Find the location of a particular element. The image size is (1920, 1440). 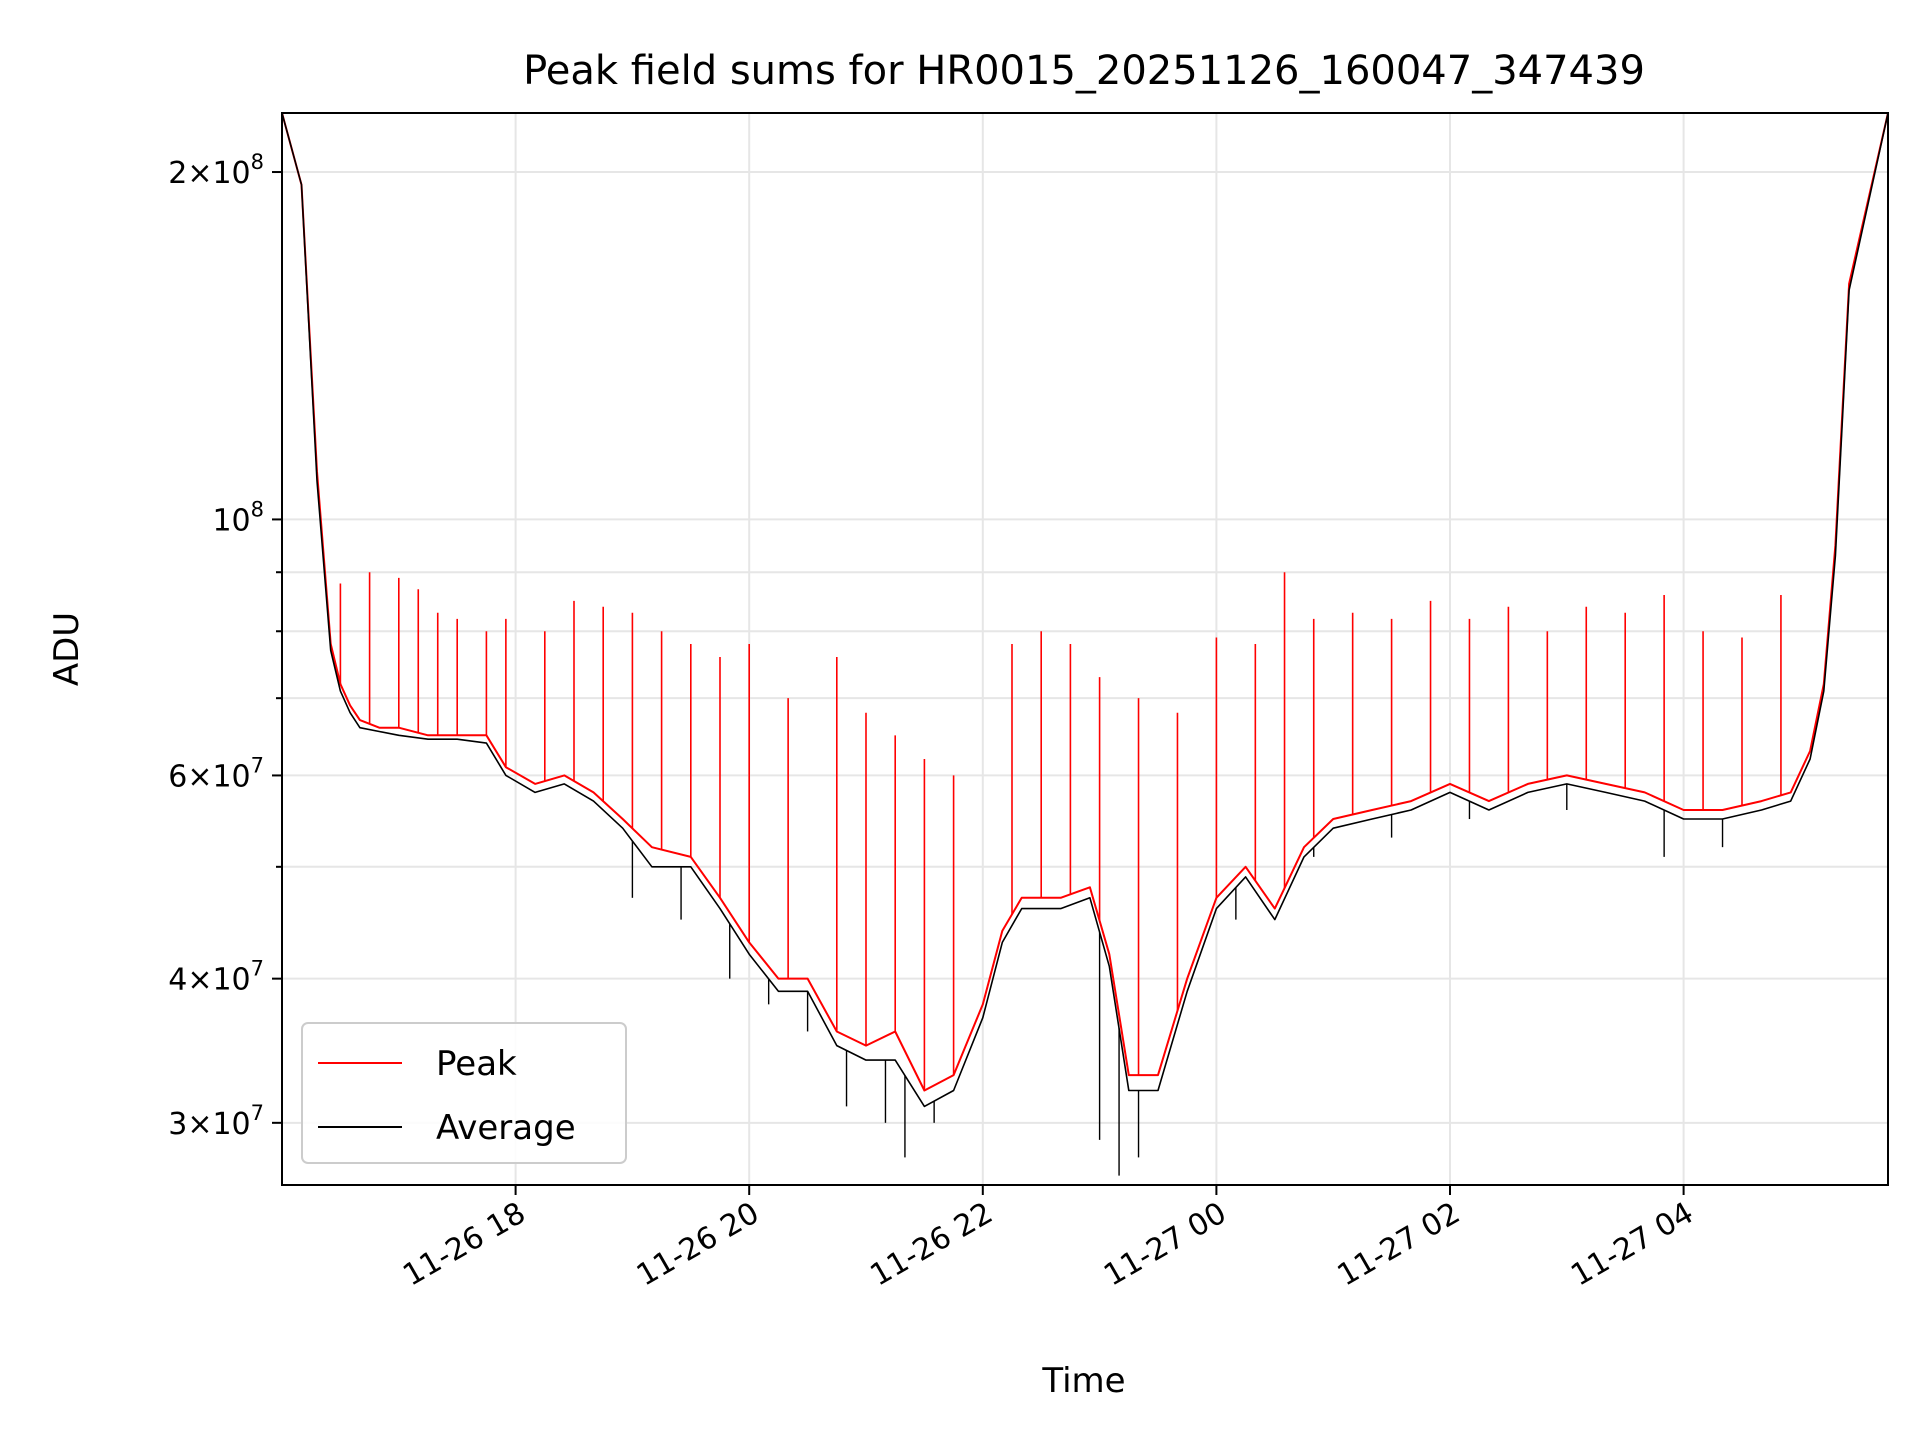

y-tick-label: 3×10⁷ is located at coordinates (216, 1121).